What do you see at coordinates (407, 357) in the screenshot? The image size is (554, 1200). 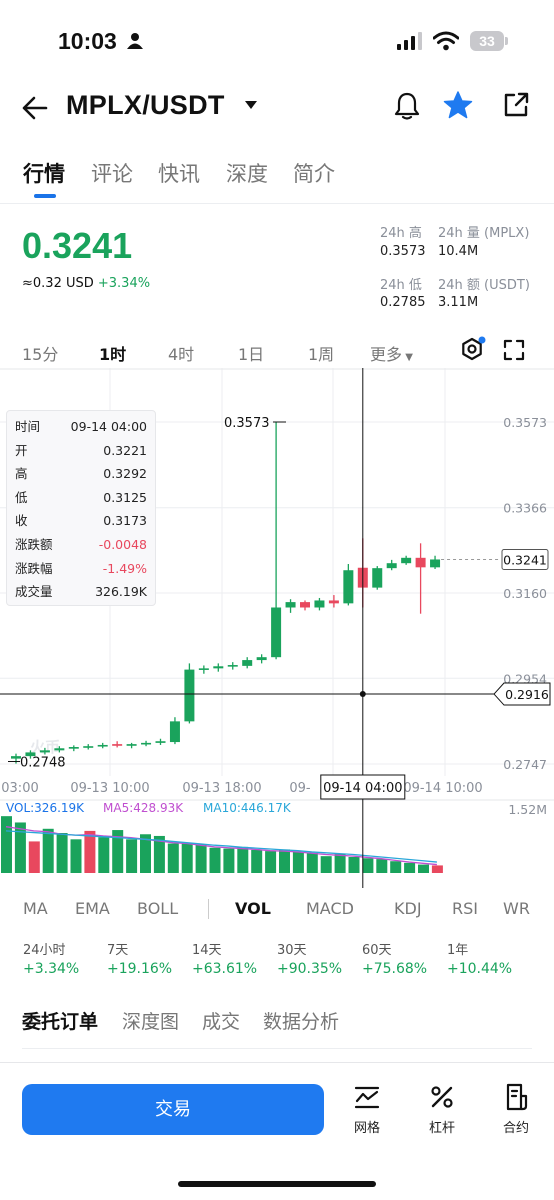 I see `caret-down-icon: ▼` at bounding box center [407, 357].